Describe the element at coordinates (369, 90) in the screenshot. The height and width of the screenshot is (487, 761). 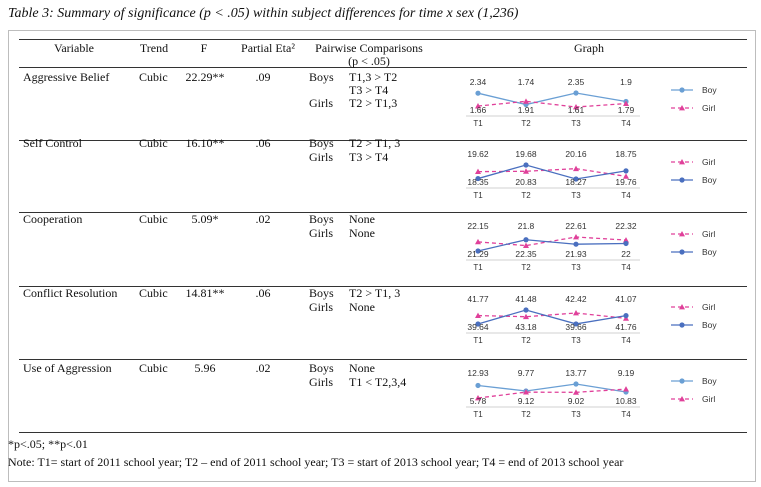
I see `row-boys-comparison: T3 > T4` at that location.